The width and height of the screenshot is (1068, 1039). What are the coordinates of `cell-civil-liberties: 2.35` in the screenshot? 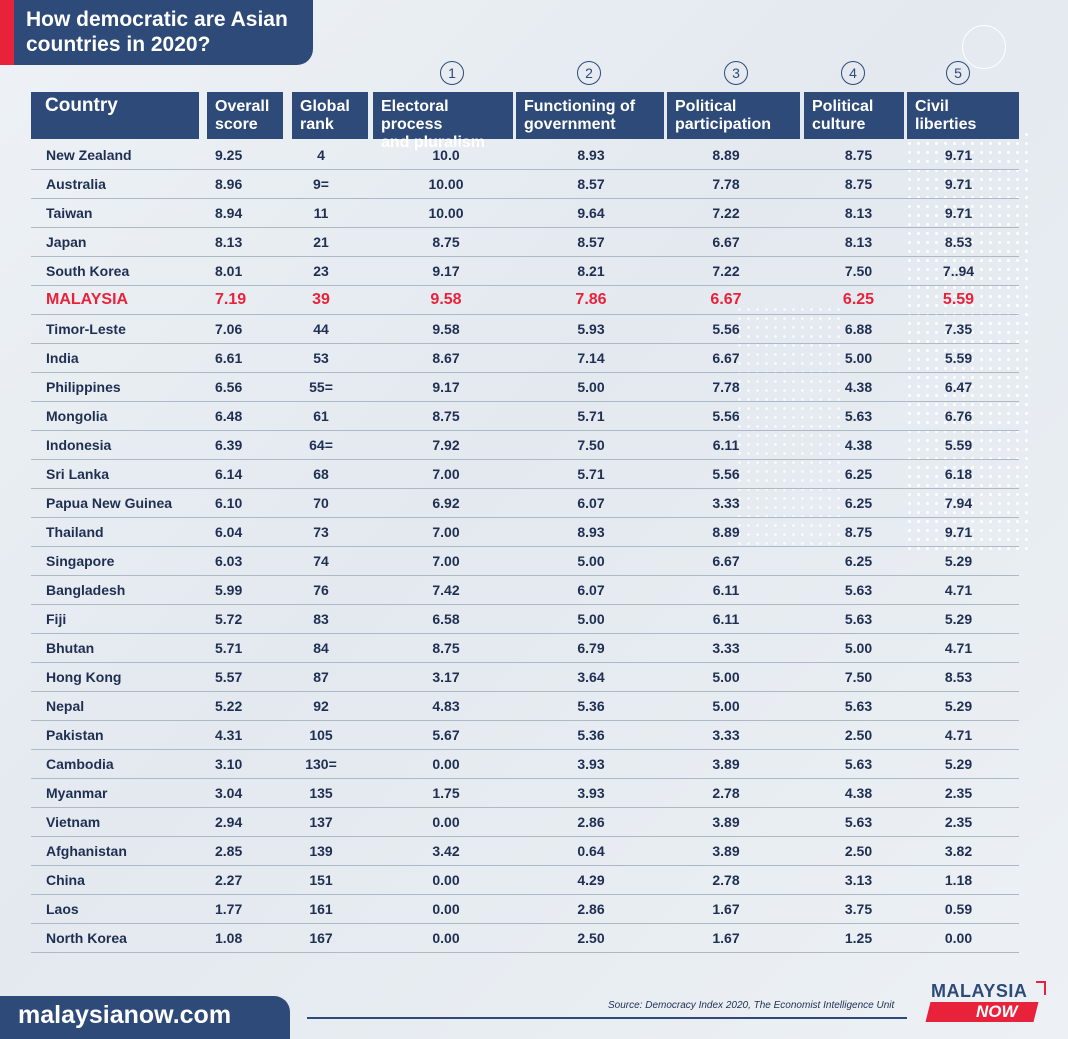 It's located at (958, 793).